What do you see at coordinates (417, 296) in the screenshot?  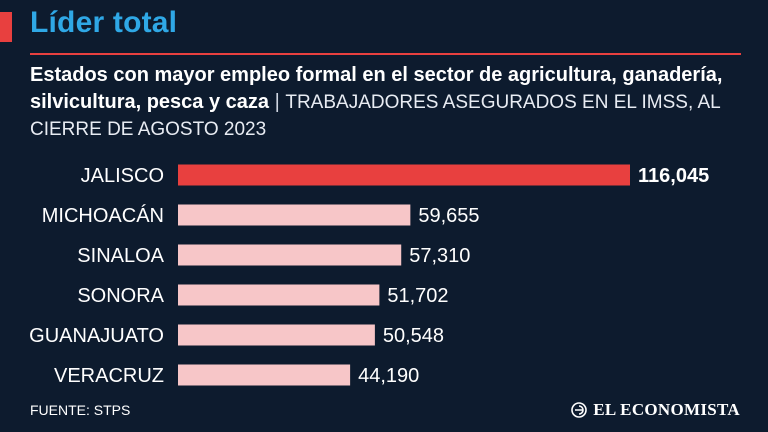 I see `value-label: 51,702` at bounding box center [417, 296].